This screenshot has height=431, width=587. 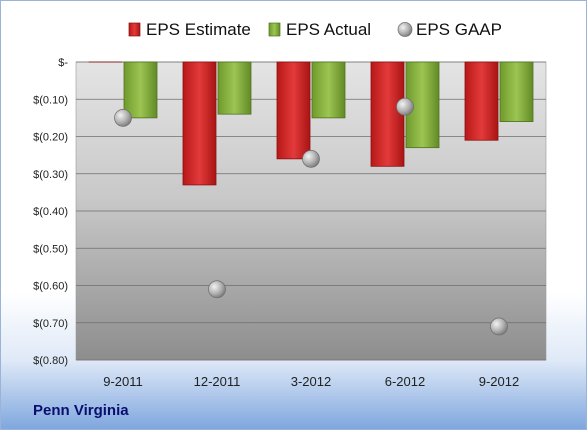 I want to click on legend-label: EPS GAAP, so click(x=459, y=29).